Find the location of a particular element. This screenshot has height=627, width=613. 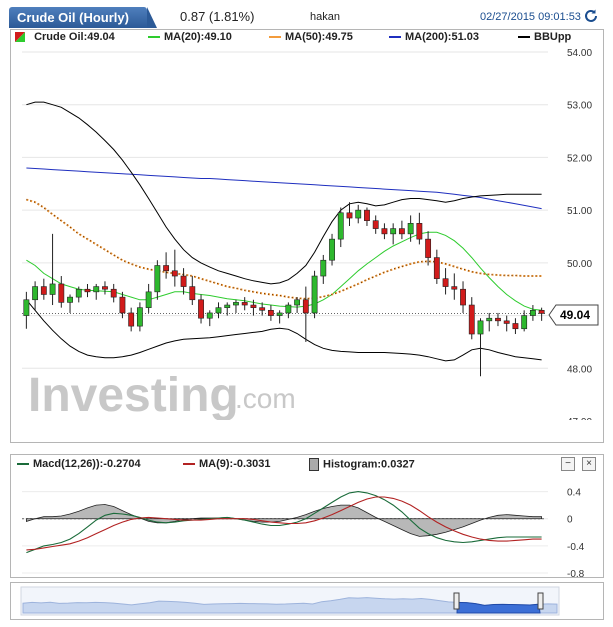

legend-ma200-swatch is located at coordinates (395, 37).